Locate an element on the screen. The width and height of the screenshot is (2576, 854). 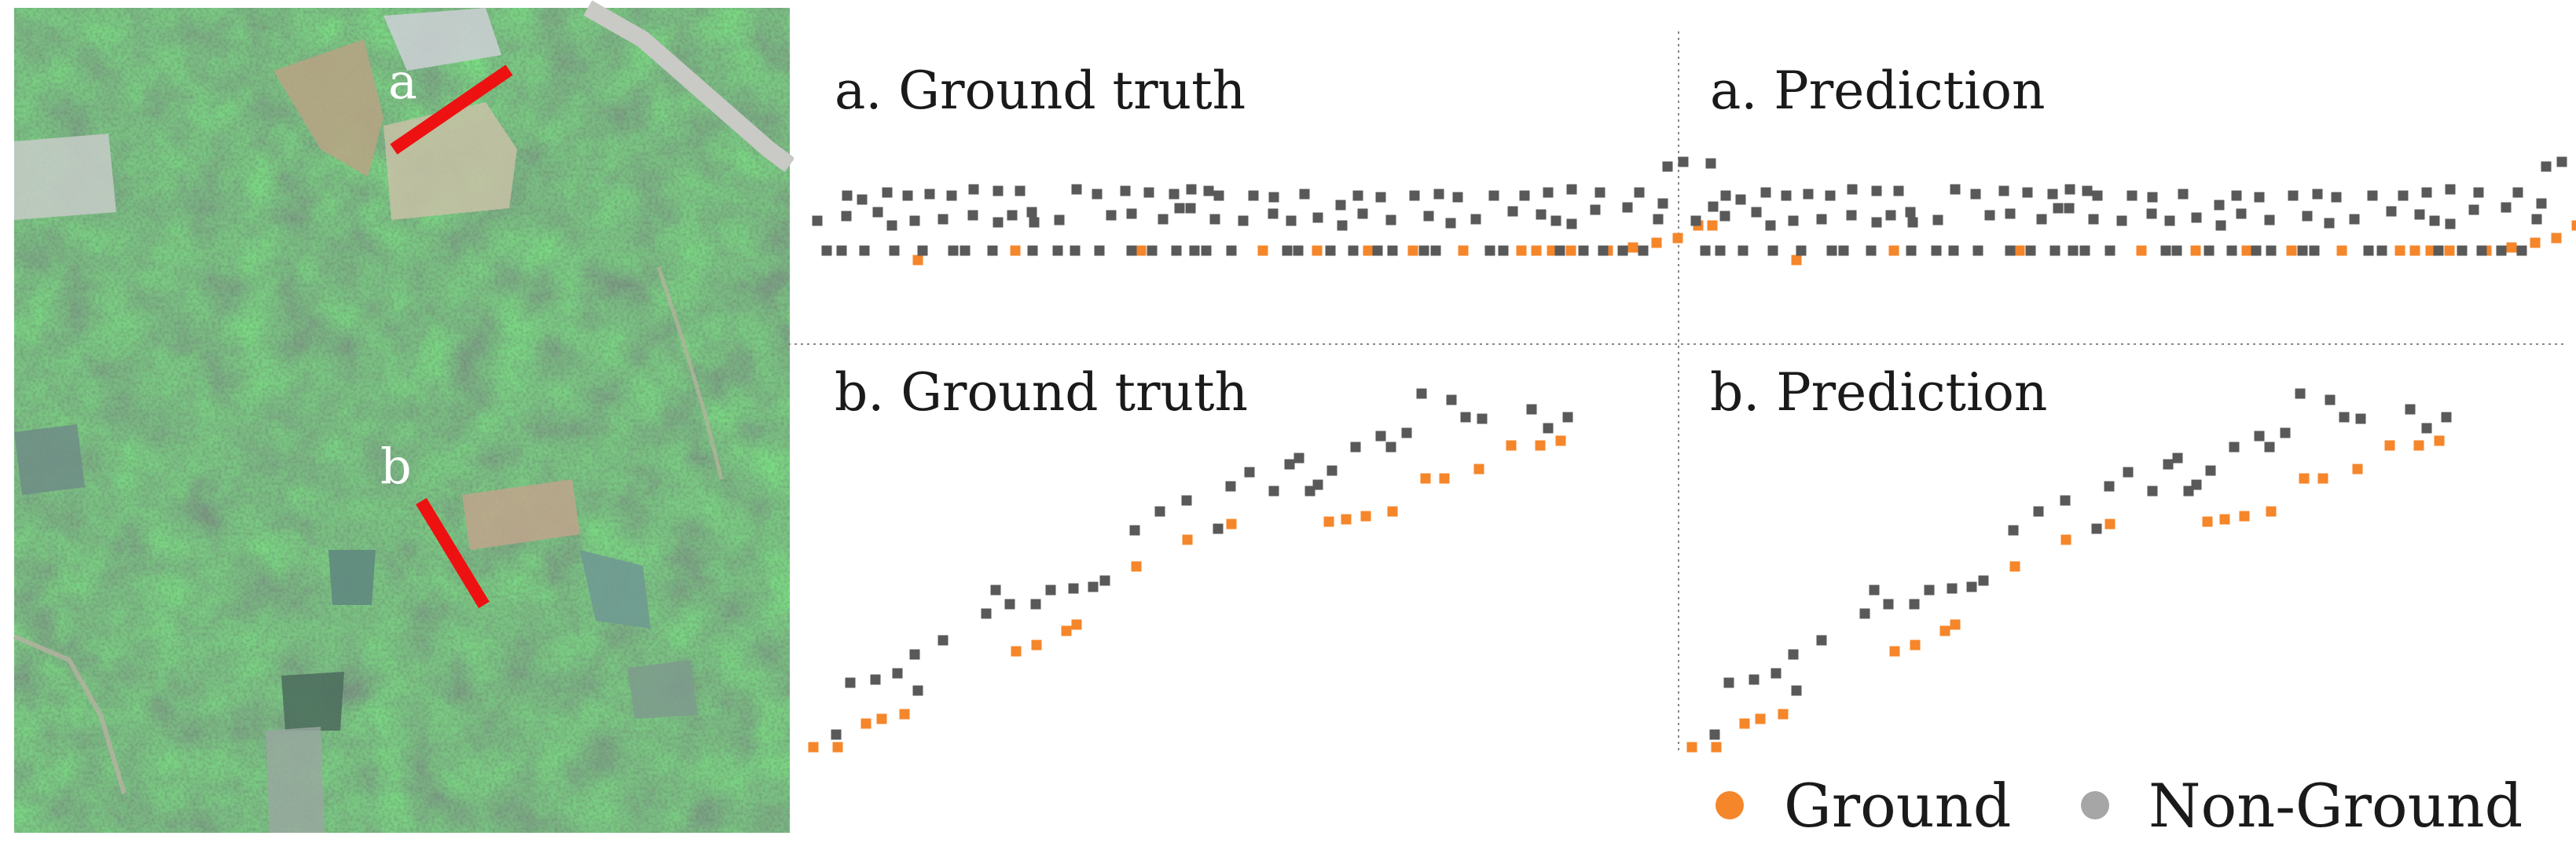
field is located at coordinates (328, 108).